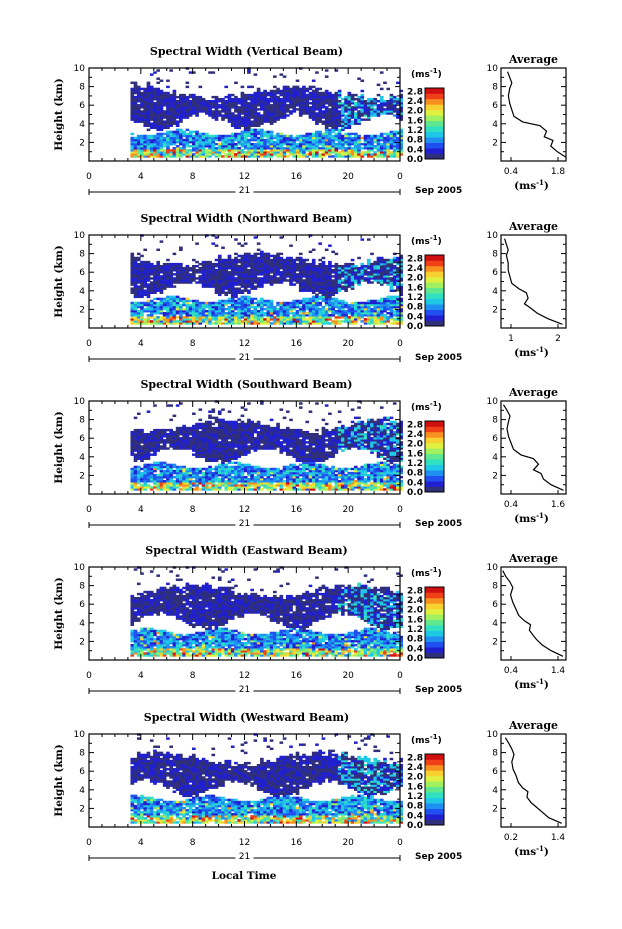 Image resolution: width=622 pixels, height=929 pixels. I want to click on colorbar-unit-sup: -1, so click(434, 71).